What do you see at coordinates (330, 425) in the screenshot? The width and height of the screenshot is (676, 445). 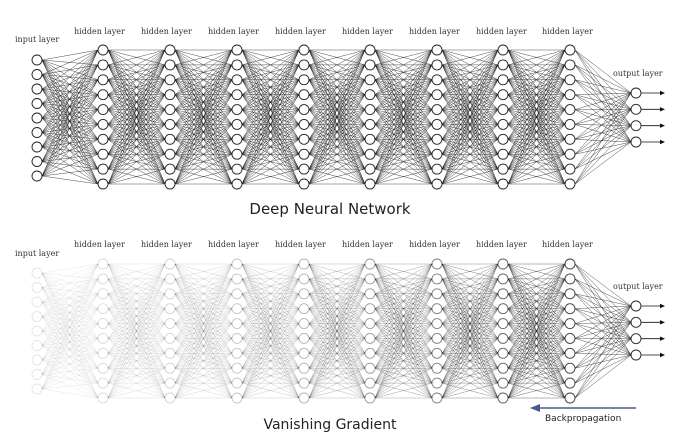 I see `diagram-caption: Vanishing Gradient` at bounding box center [330, 425].